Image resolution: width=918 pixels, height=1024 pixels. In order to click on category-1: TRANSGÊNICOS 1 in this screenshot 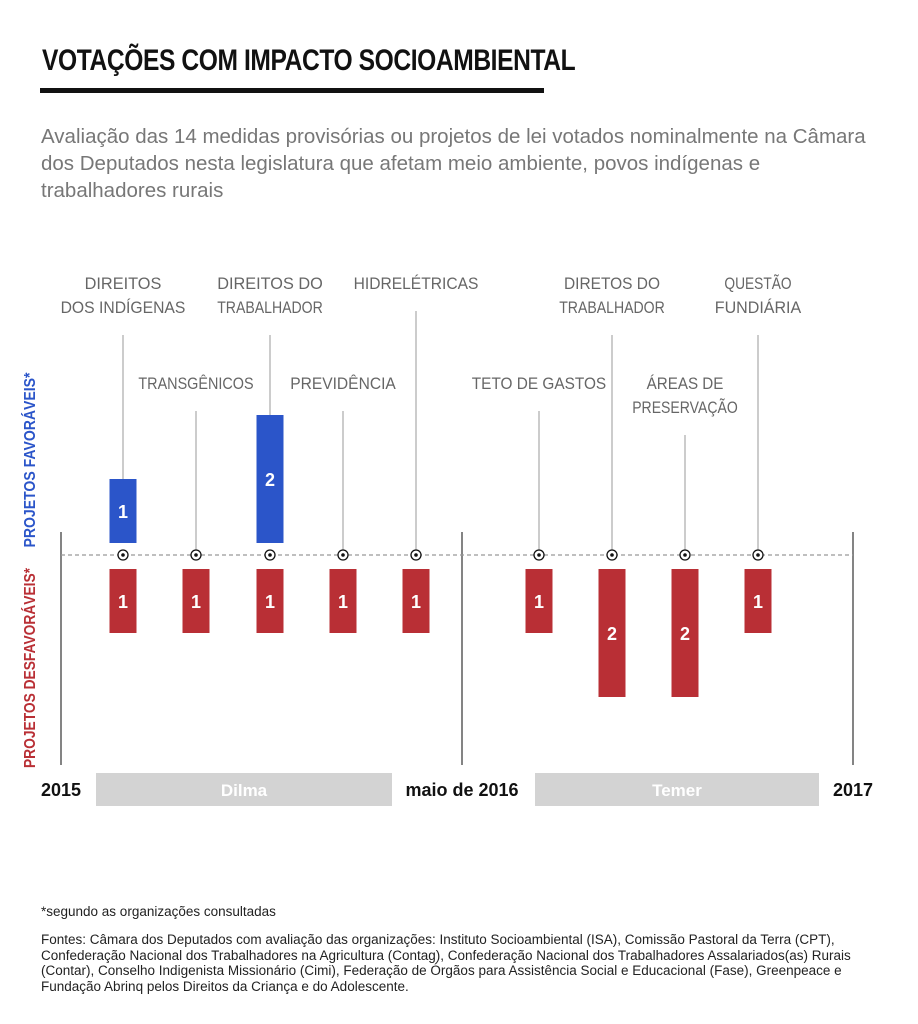, I will do `click(196, 503)`.